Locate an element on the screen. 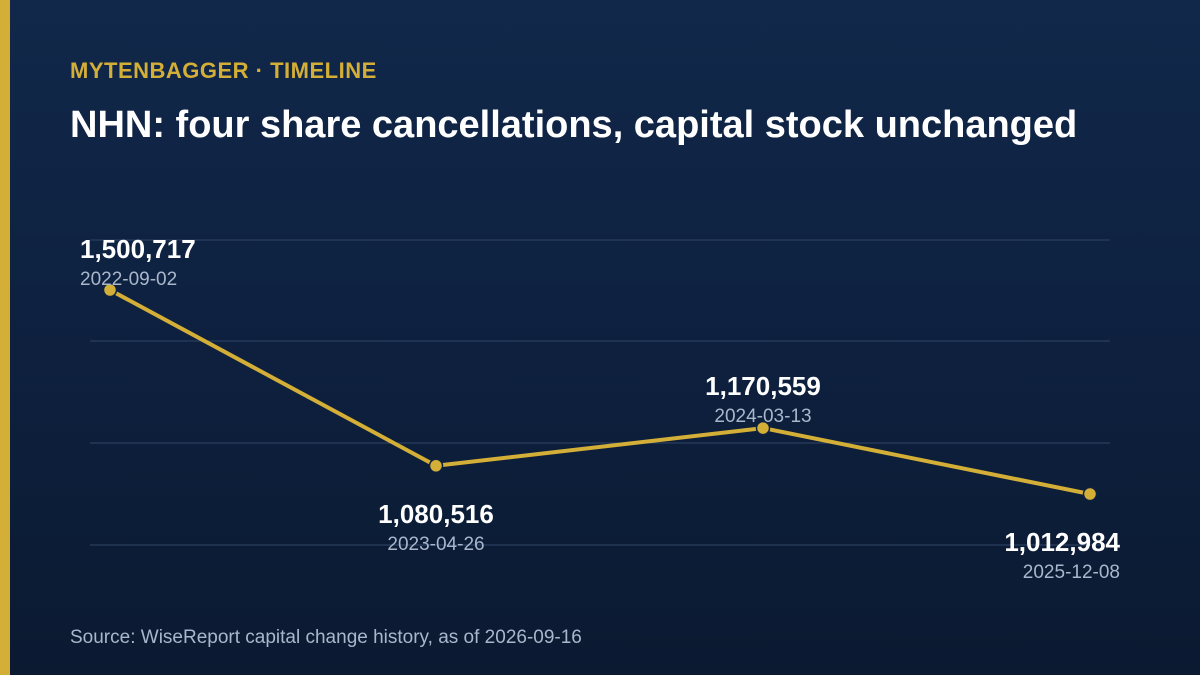 This screenshot has height=675, width=1200. value-label: 1,500,717 is located at coordinates (138, 249).